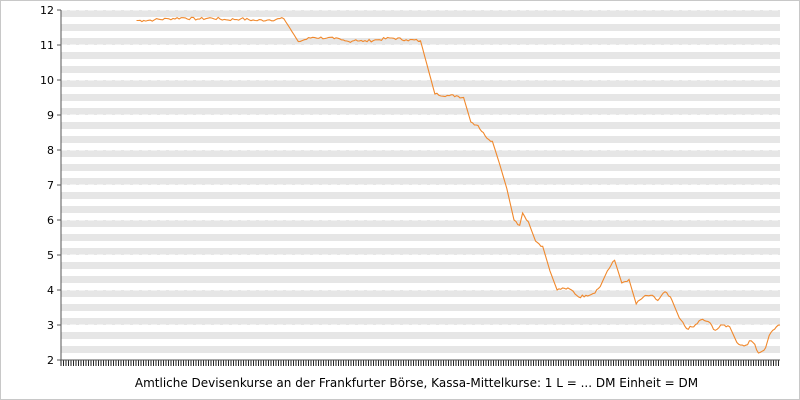 The image size is (800, 400). Describe the element at coordinates (50, 115) in the screenshot. I see `y-tick-label: 9` at that location.